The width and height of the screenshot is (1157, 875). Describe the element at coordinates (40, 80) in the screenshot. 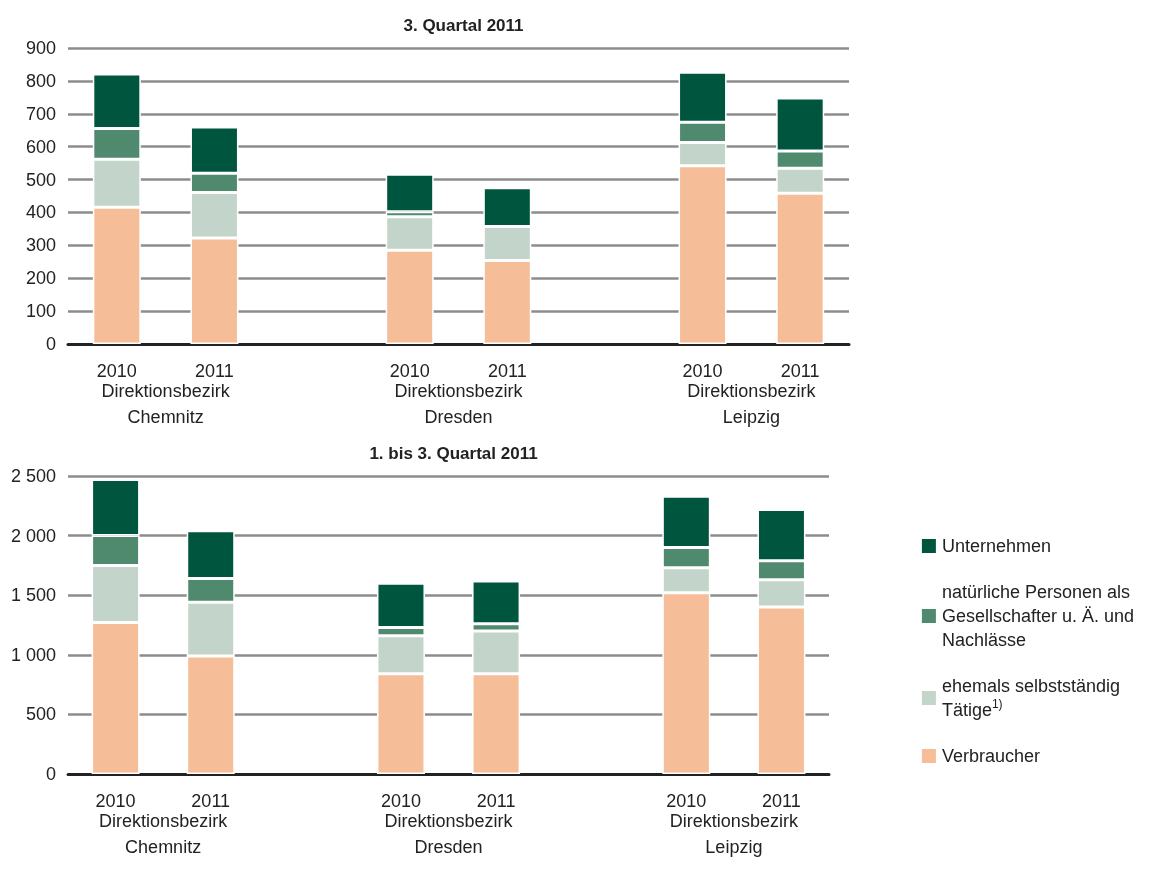

I see `y-tick-label: 800` at that location.